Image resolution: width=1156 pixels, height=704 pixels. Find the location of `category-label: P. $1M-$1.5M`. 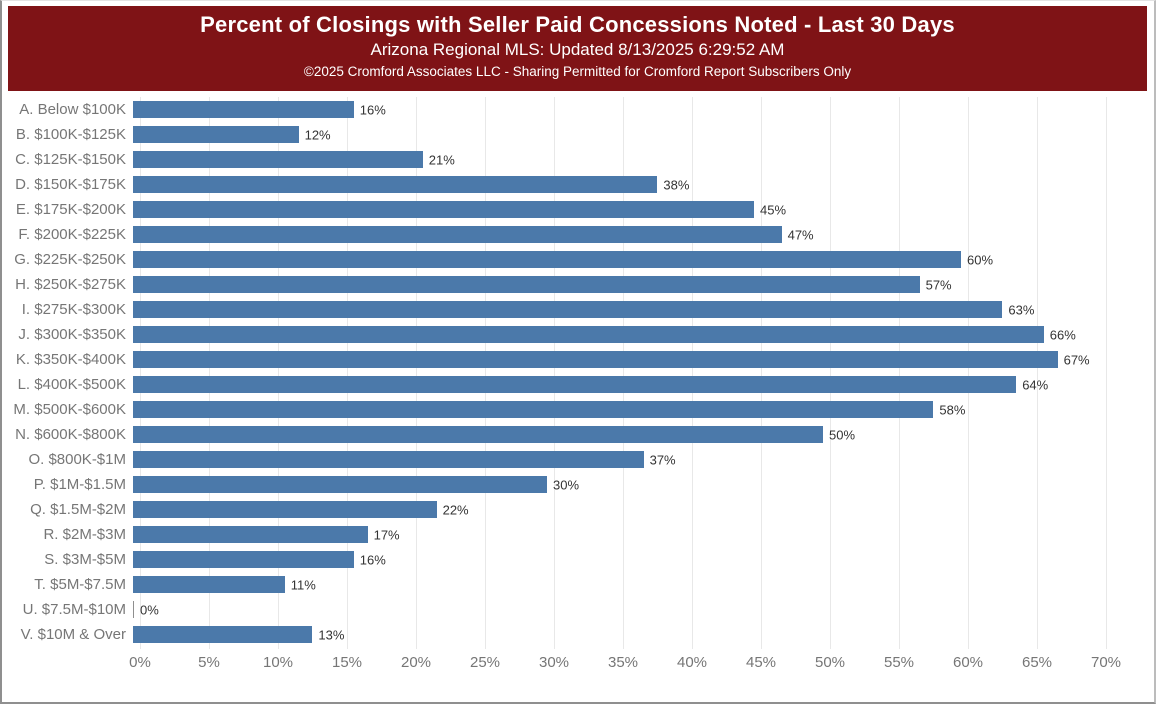

category-label: P. $1M-$1.5M is located at coordinates (79, 484).